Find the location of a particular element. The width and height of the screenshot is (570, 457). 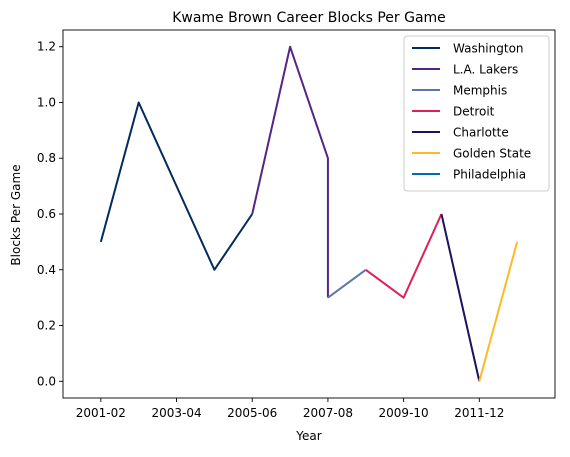

y-tick-label-6: 1.2 is located at coordinates (46, 47).